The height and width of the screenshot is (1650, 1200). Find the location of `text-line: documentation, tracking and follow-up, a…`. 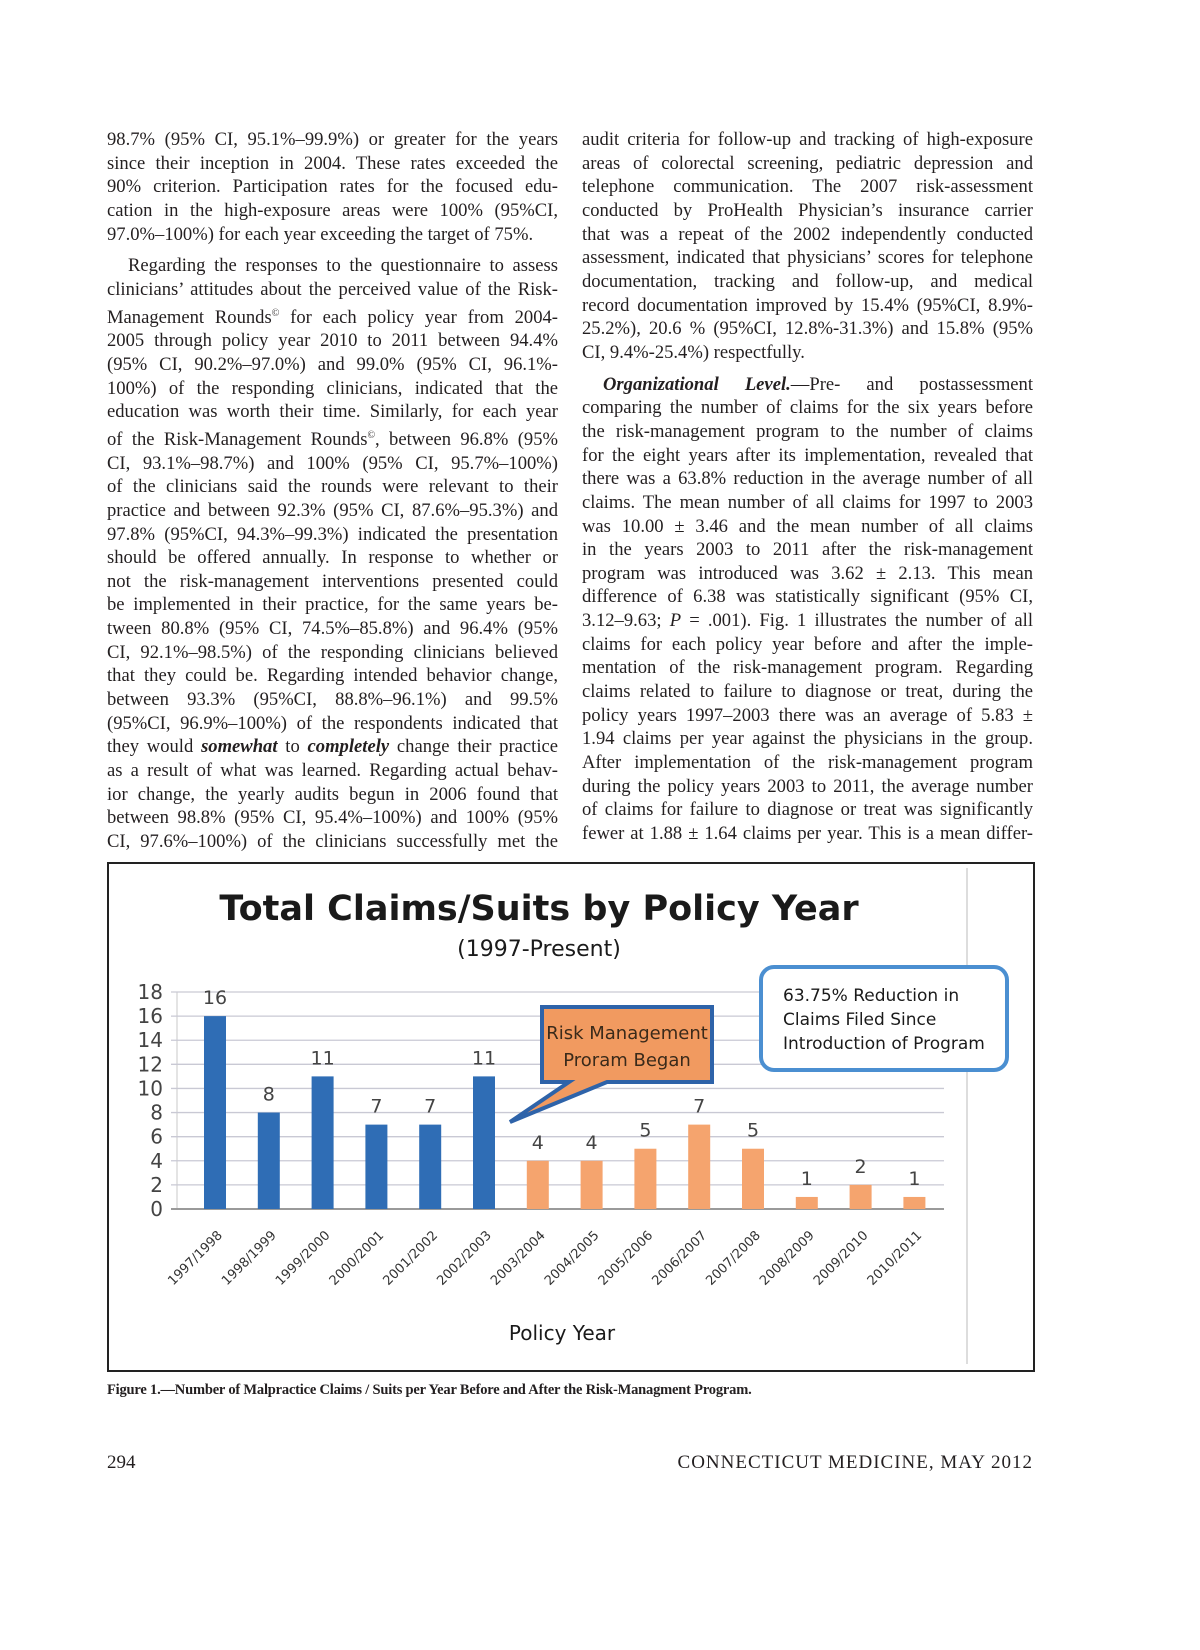

text-line: documentation, tracking and follow-up, a… is located at coordinates (807, 281).